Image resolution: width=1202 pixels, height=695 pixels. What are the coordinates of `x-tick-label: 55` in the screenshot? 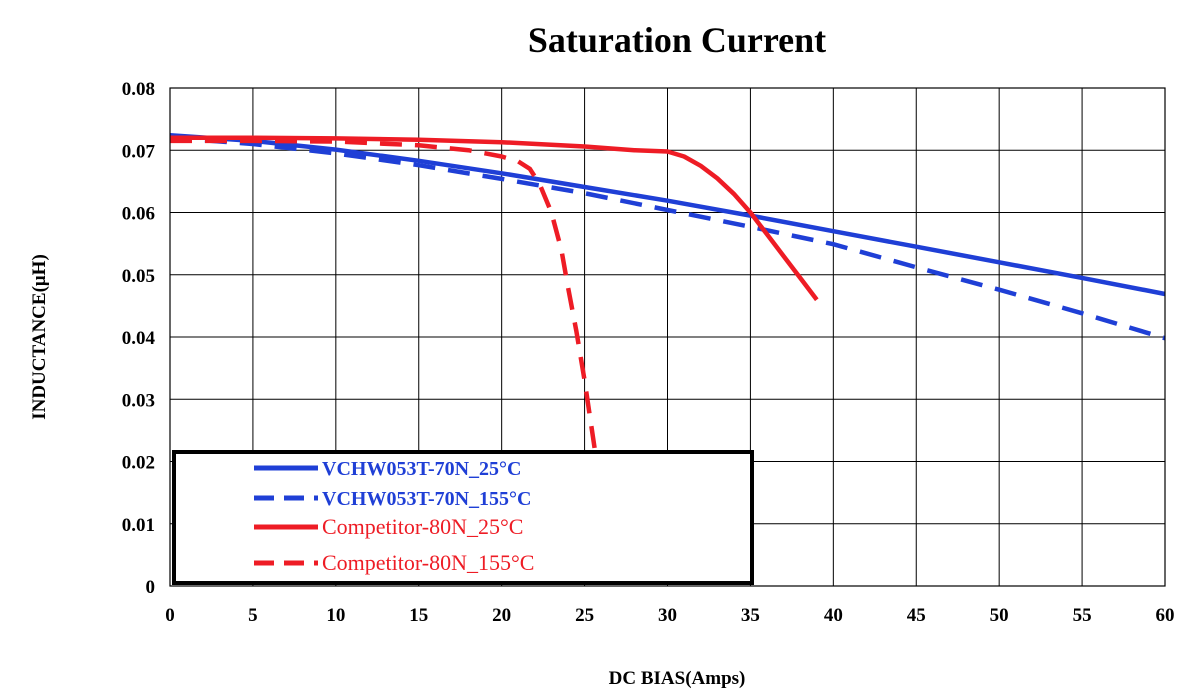 It's located at (1082, 615).